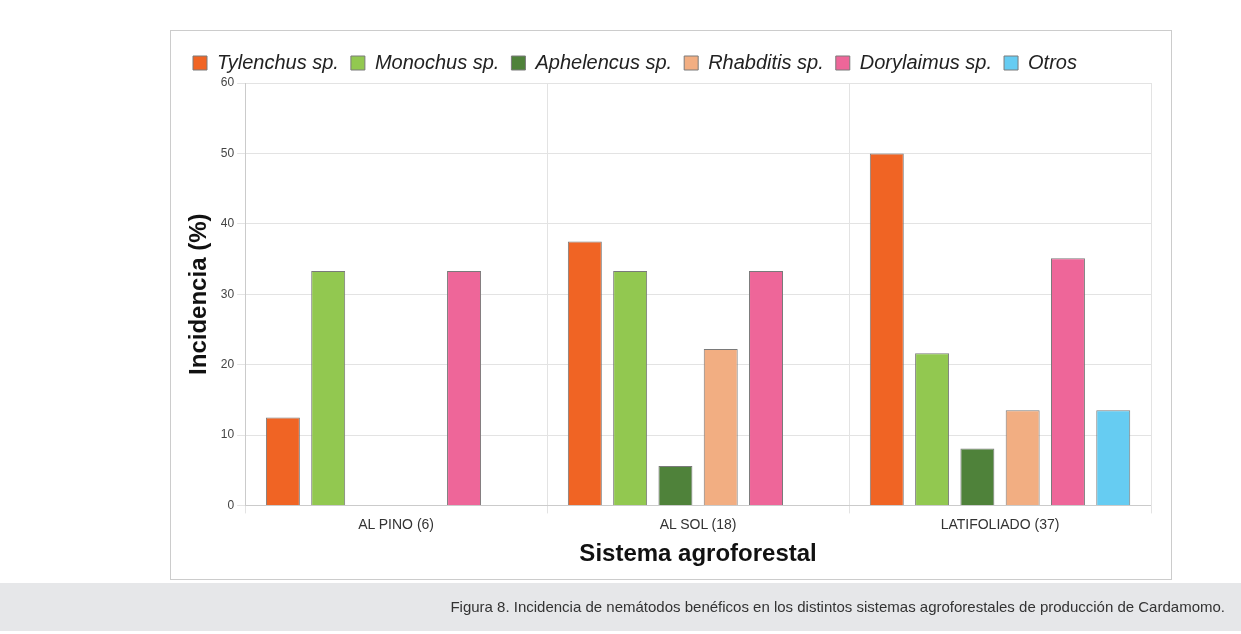 The image size is (1241, 634). Describe the element at coordinates (227, 293) in the screenshot. I see `y-tick-label: 30` at that location.